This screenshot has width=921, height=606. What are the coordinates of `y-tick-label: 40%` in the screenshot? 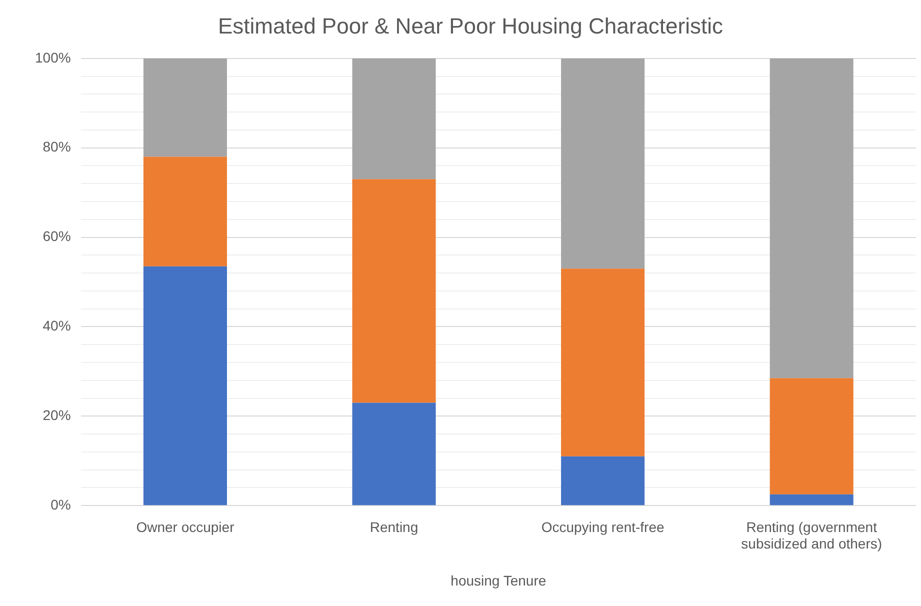 It's located at (56, 326).